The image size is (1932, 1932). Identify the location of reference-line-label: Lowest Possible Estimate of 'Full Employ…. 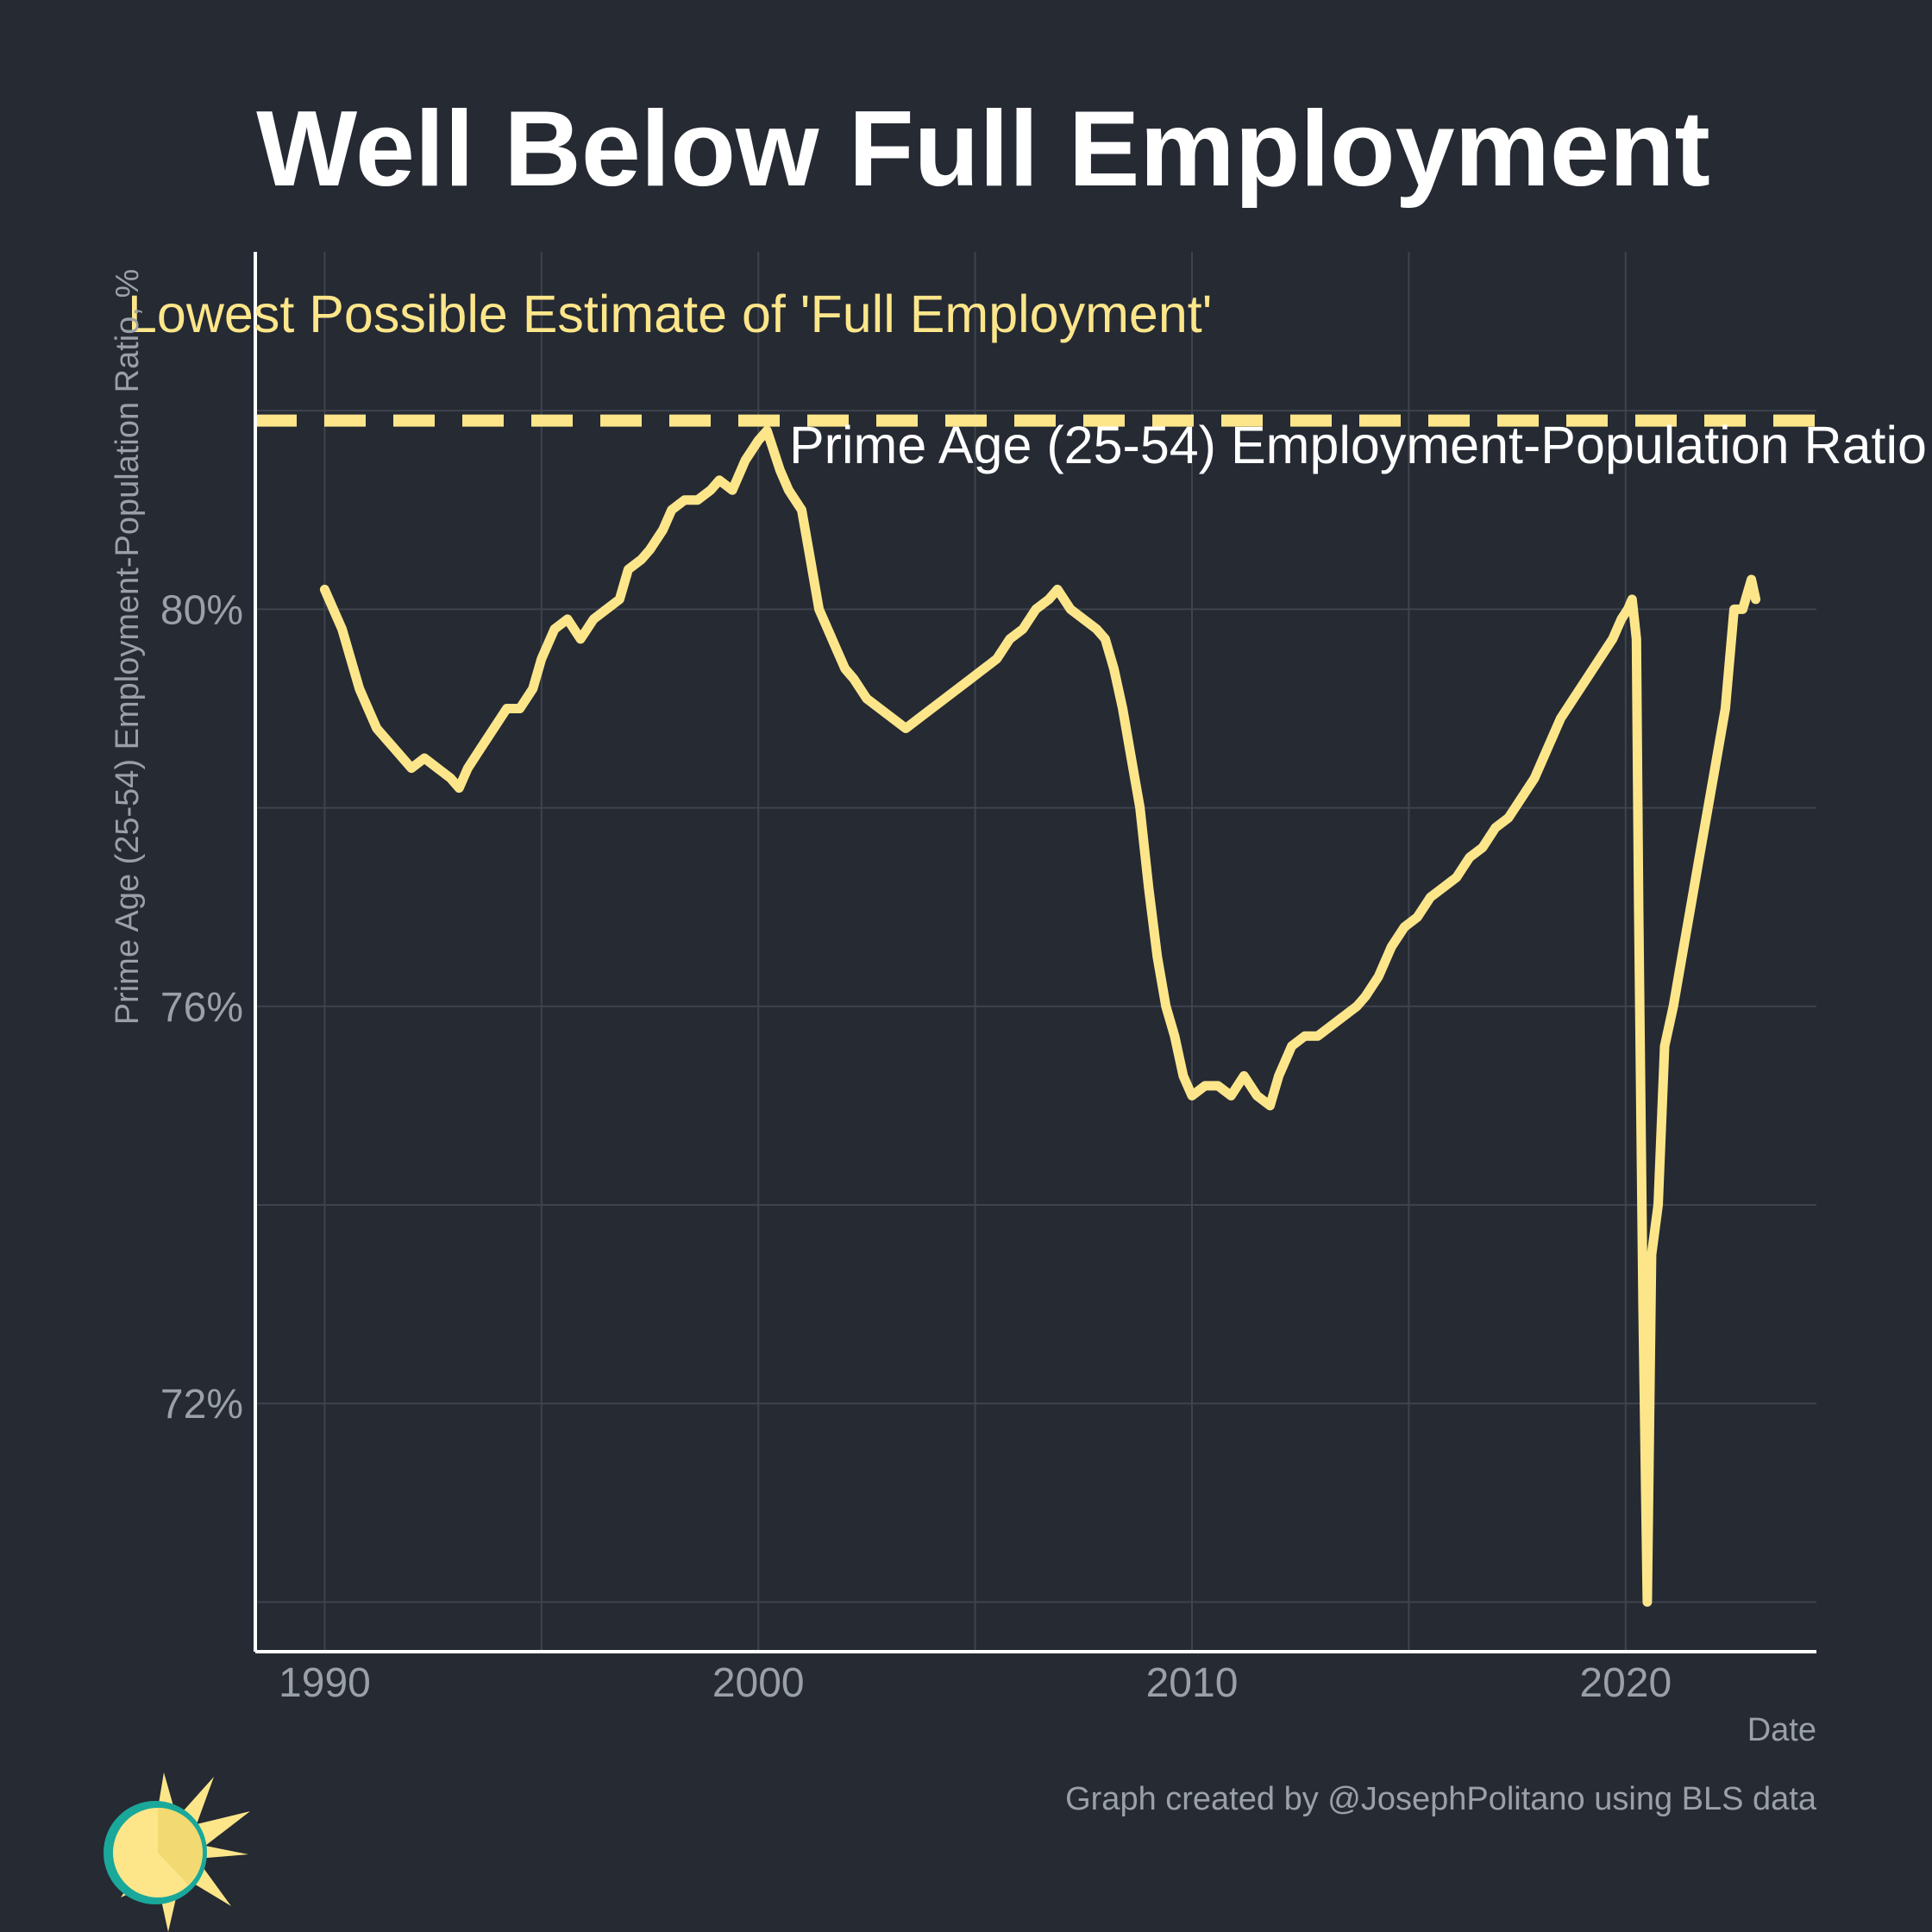
(670, 314).